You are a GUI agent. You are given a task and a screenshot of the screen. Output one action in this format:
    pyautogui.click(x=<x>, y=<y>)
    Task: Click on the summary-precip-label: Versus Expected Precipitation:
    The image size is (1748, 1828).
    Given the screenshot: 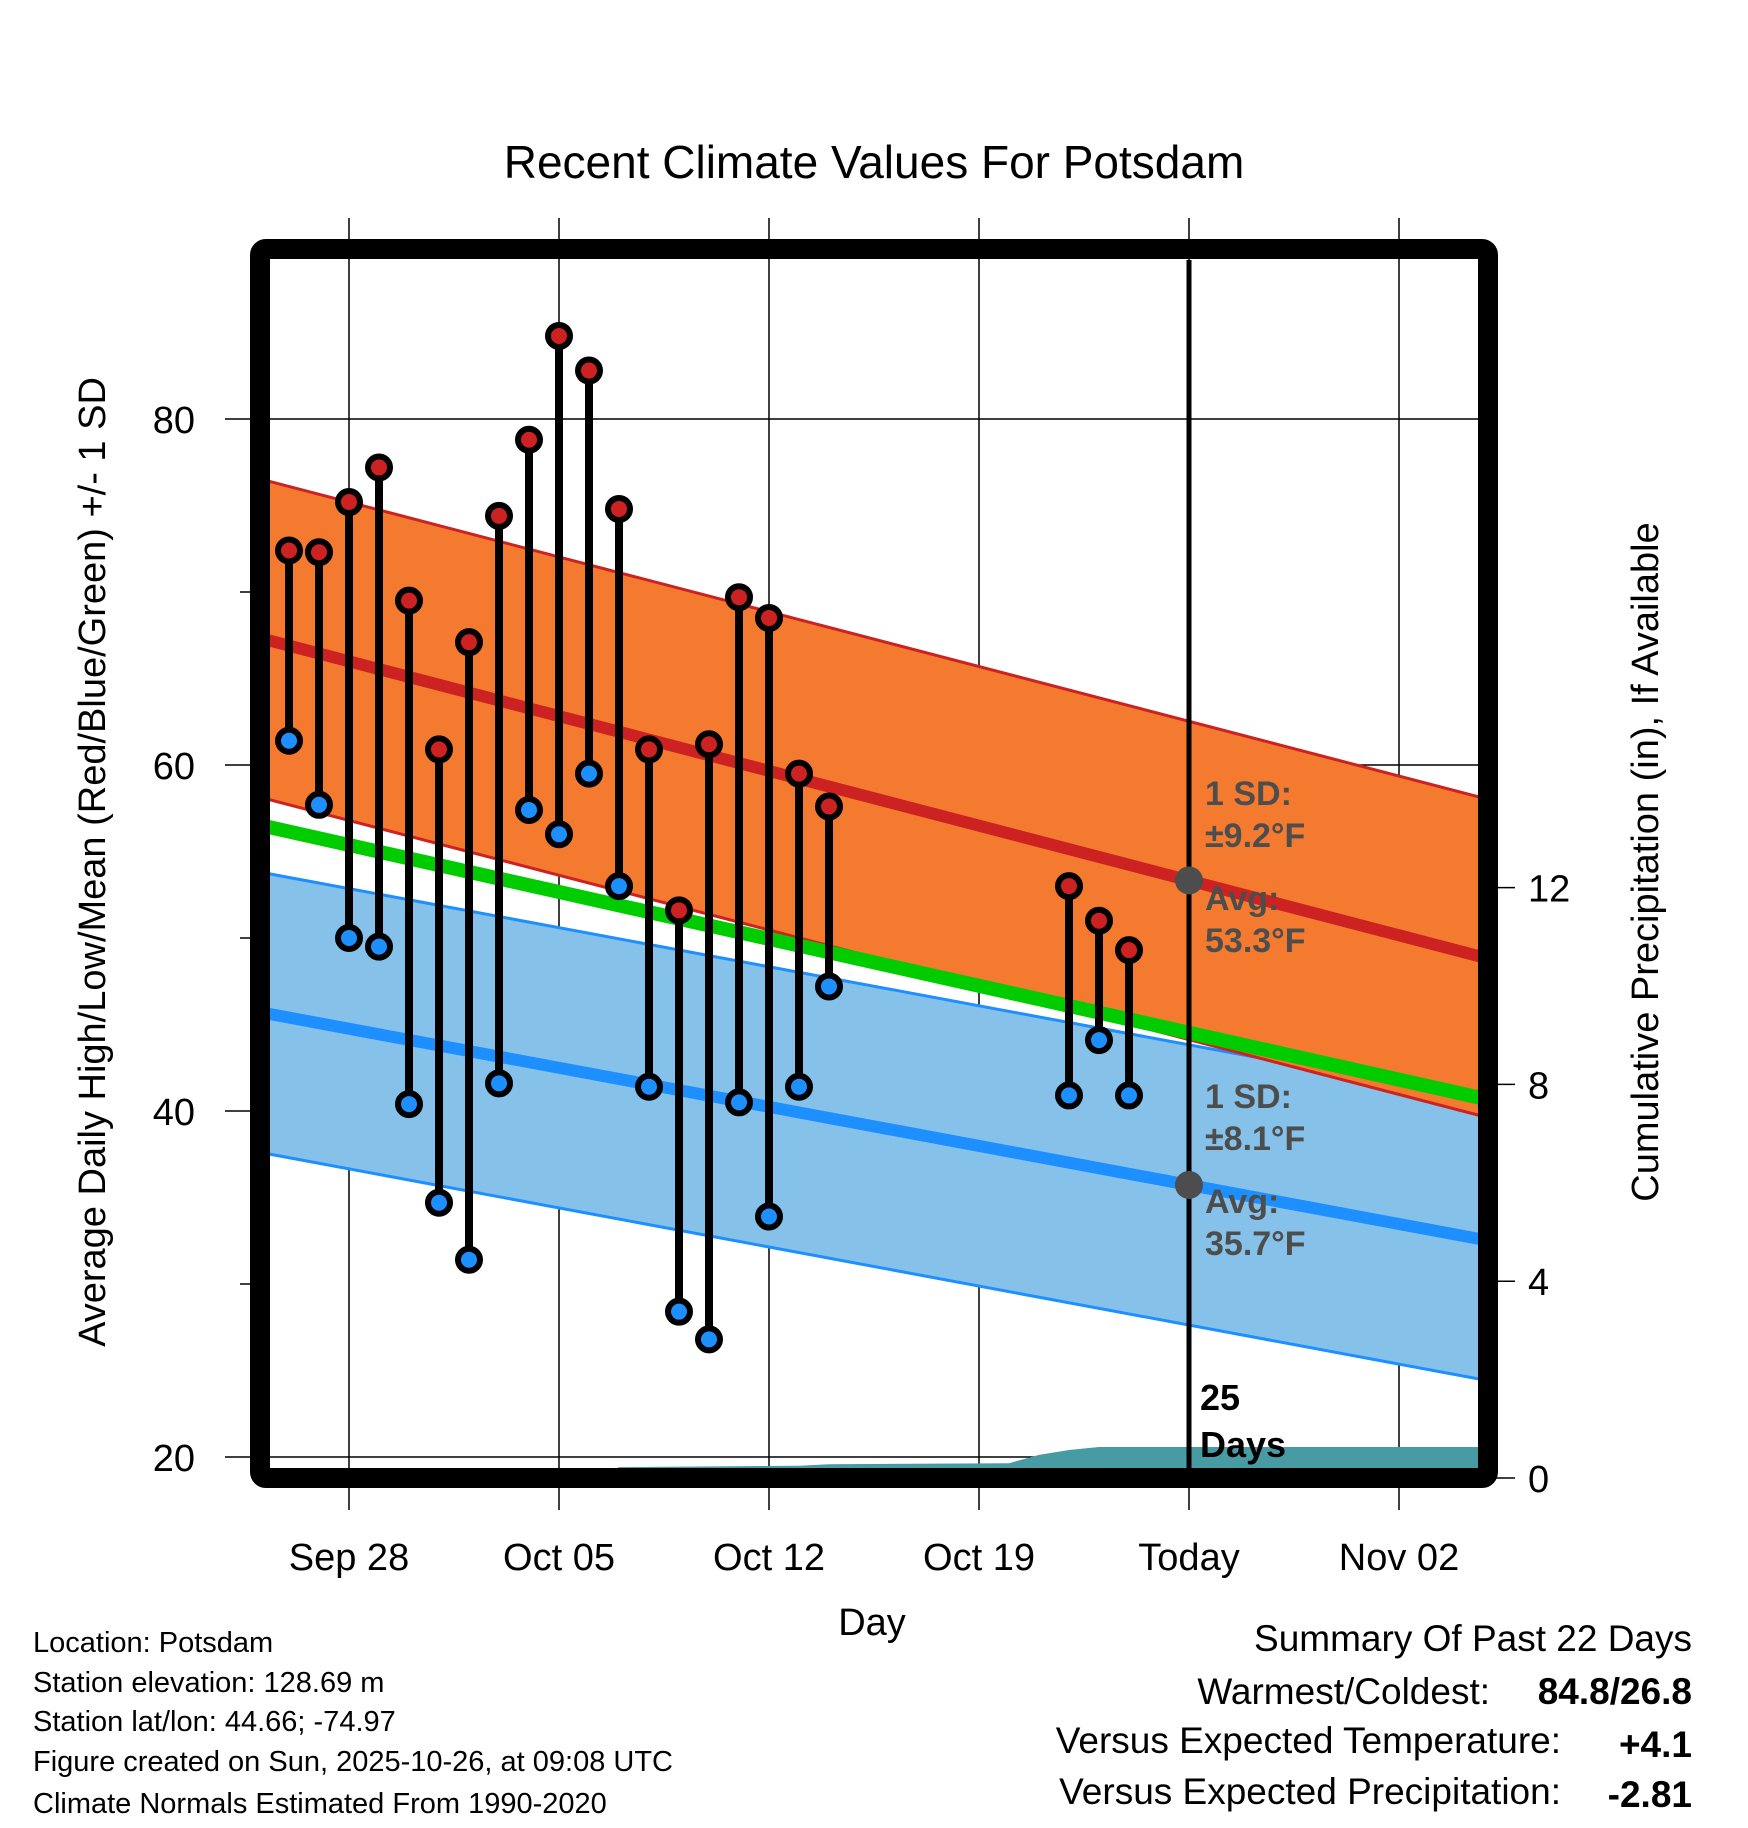 What is the action you would take?
    pyautogui.click(x=1310, y=1791)
    